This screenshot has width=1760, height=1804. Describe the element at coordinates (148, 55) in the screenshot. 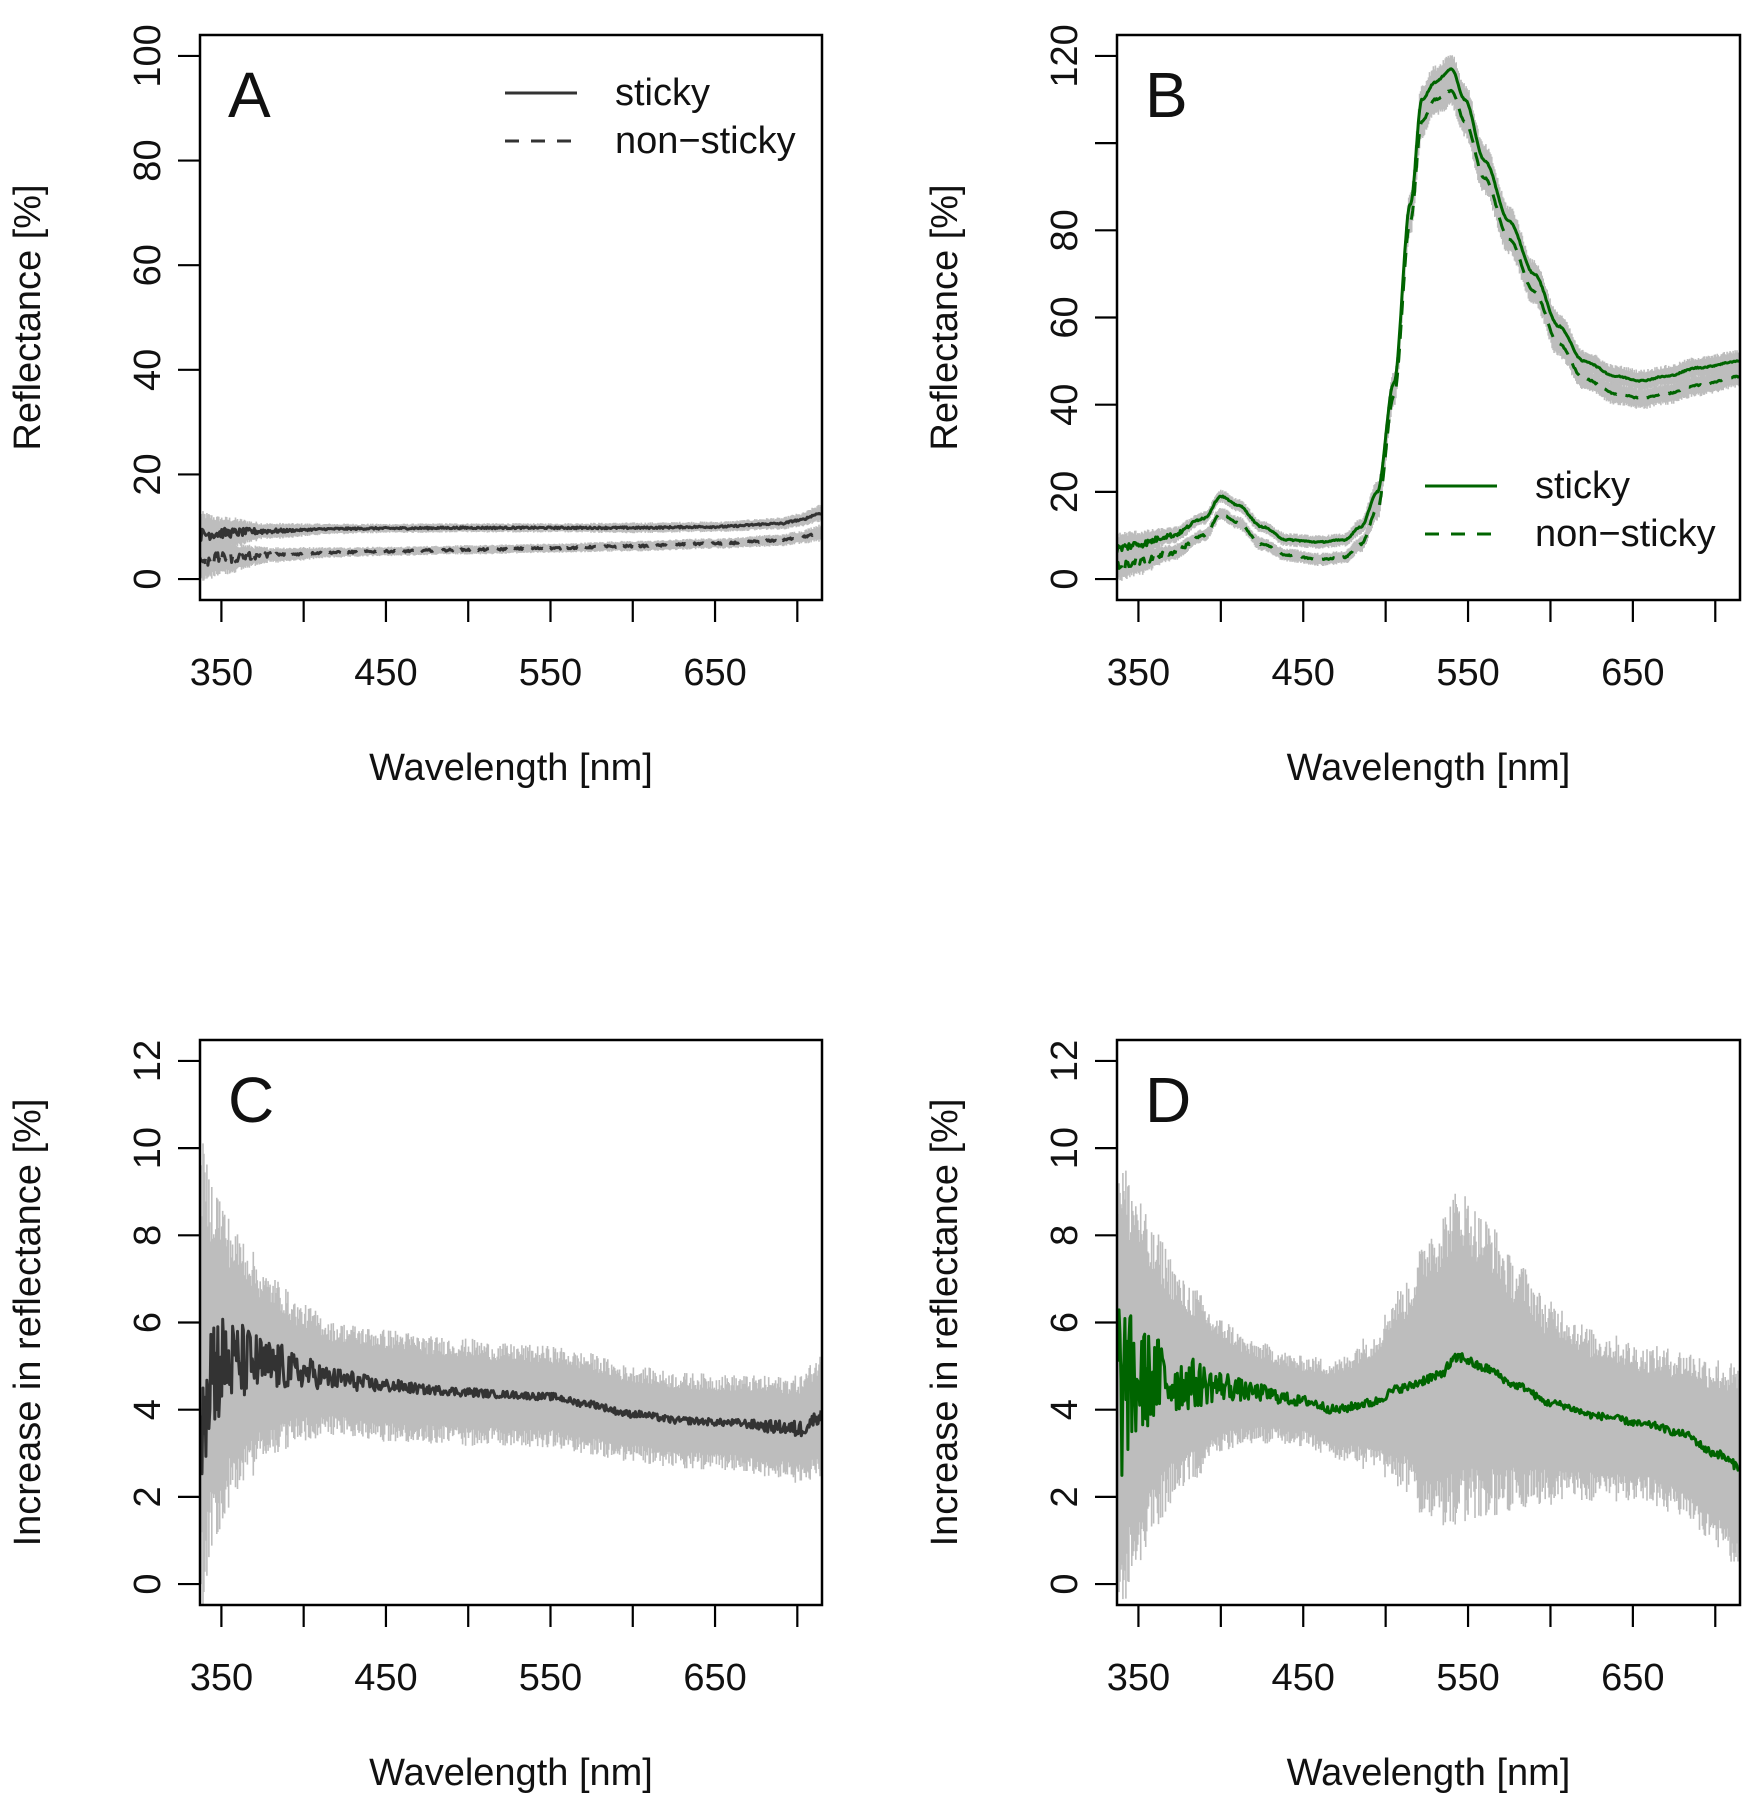

I see `y-tick-label: 100` at that location.